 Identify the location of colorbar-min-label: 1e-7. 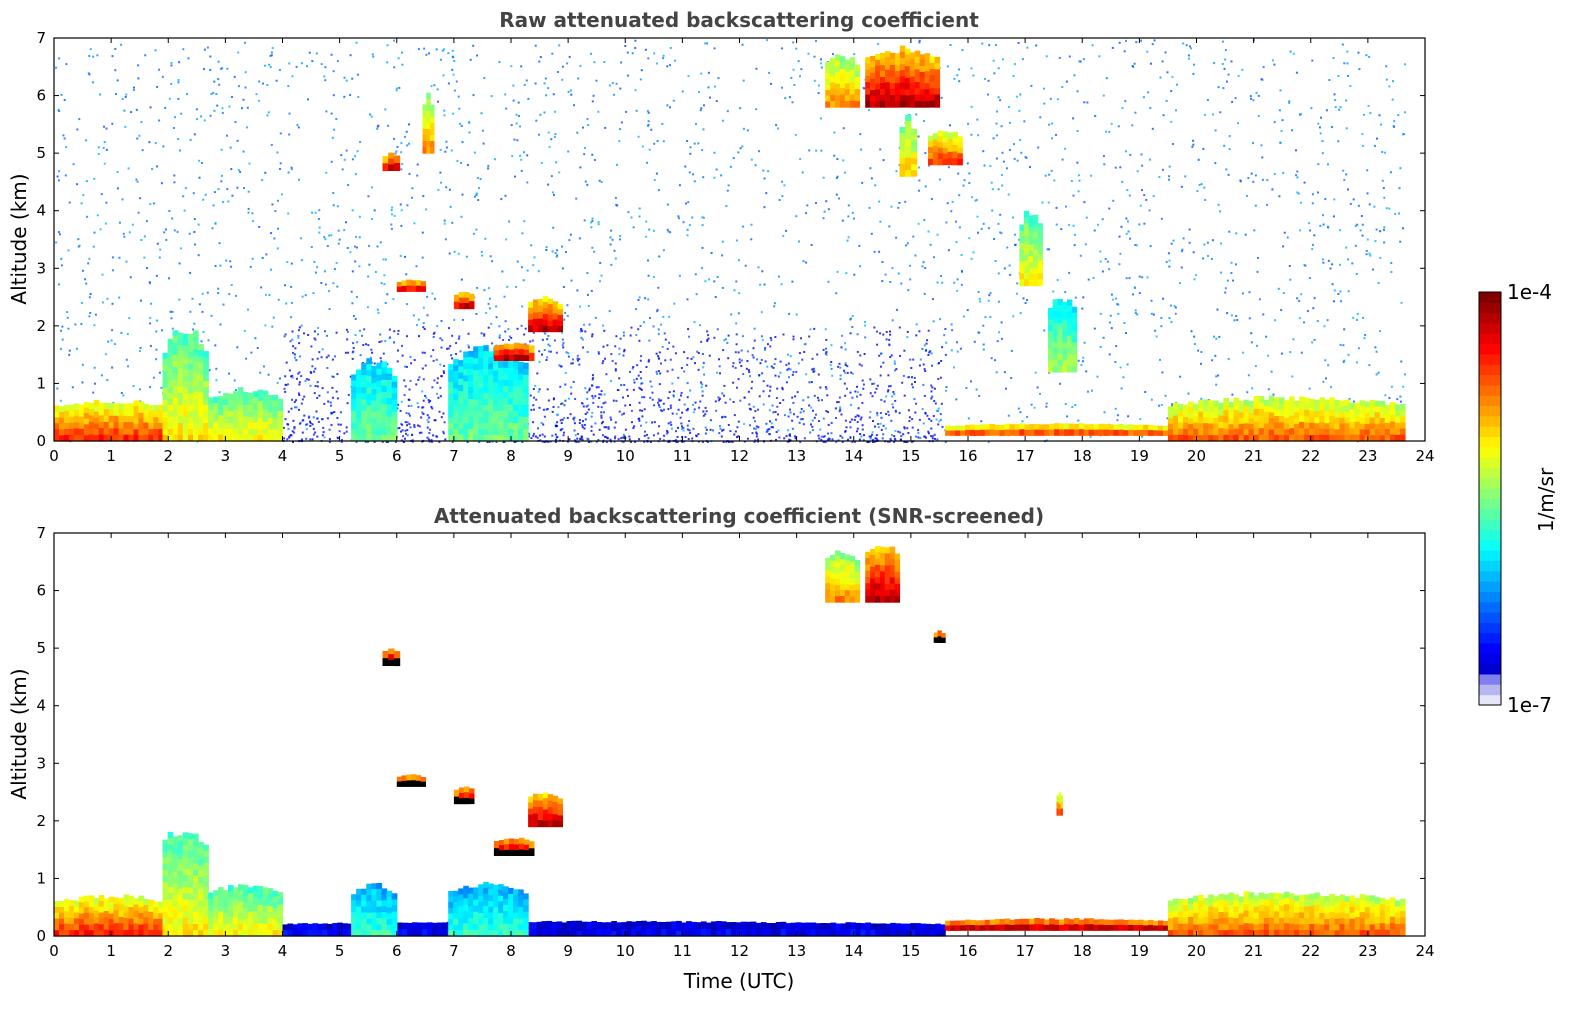
(1529, 705).